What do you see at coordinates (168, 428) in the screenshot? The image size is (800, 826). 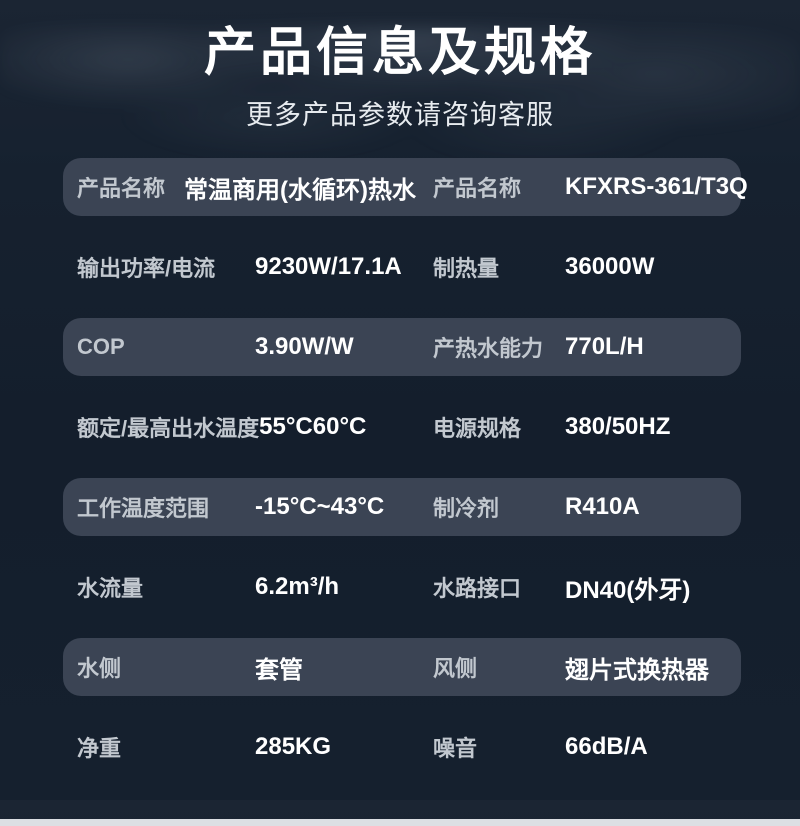 I see `spec-label: 额定/最高出水温度` at bounding box center [168, 428].